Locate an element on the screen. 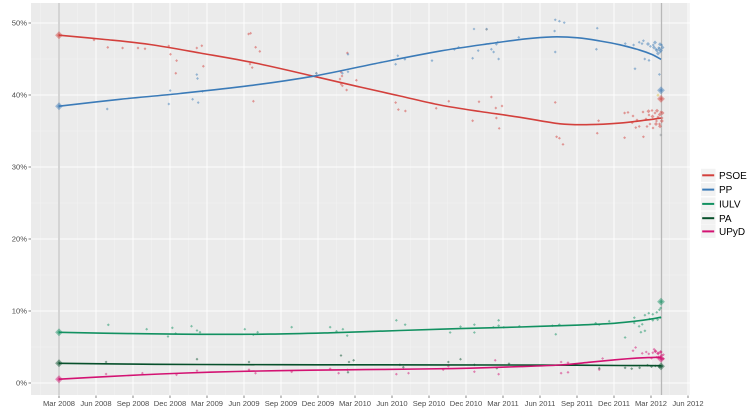  svg-text: 50% is located at coordinates (19, 23).